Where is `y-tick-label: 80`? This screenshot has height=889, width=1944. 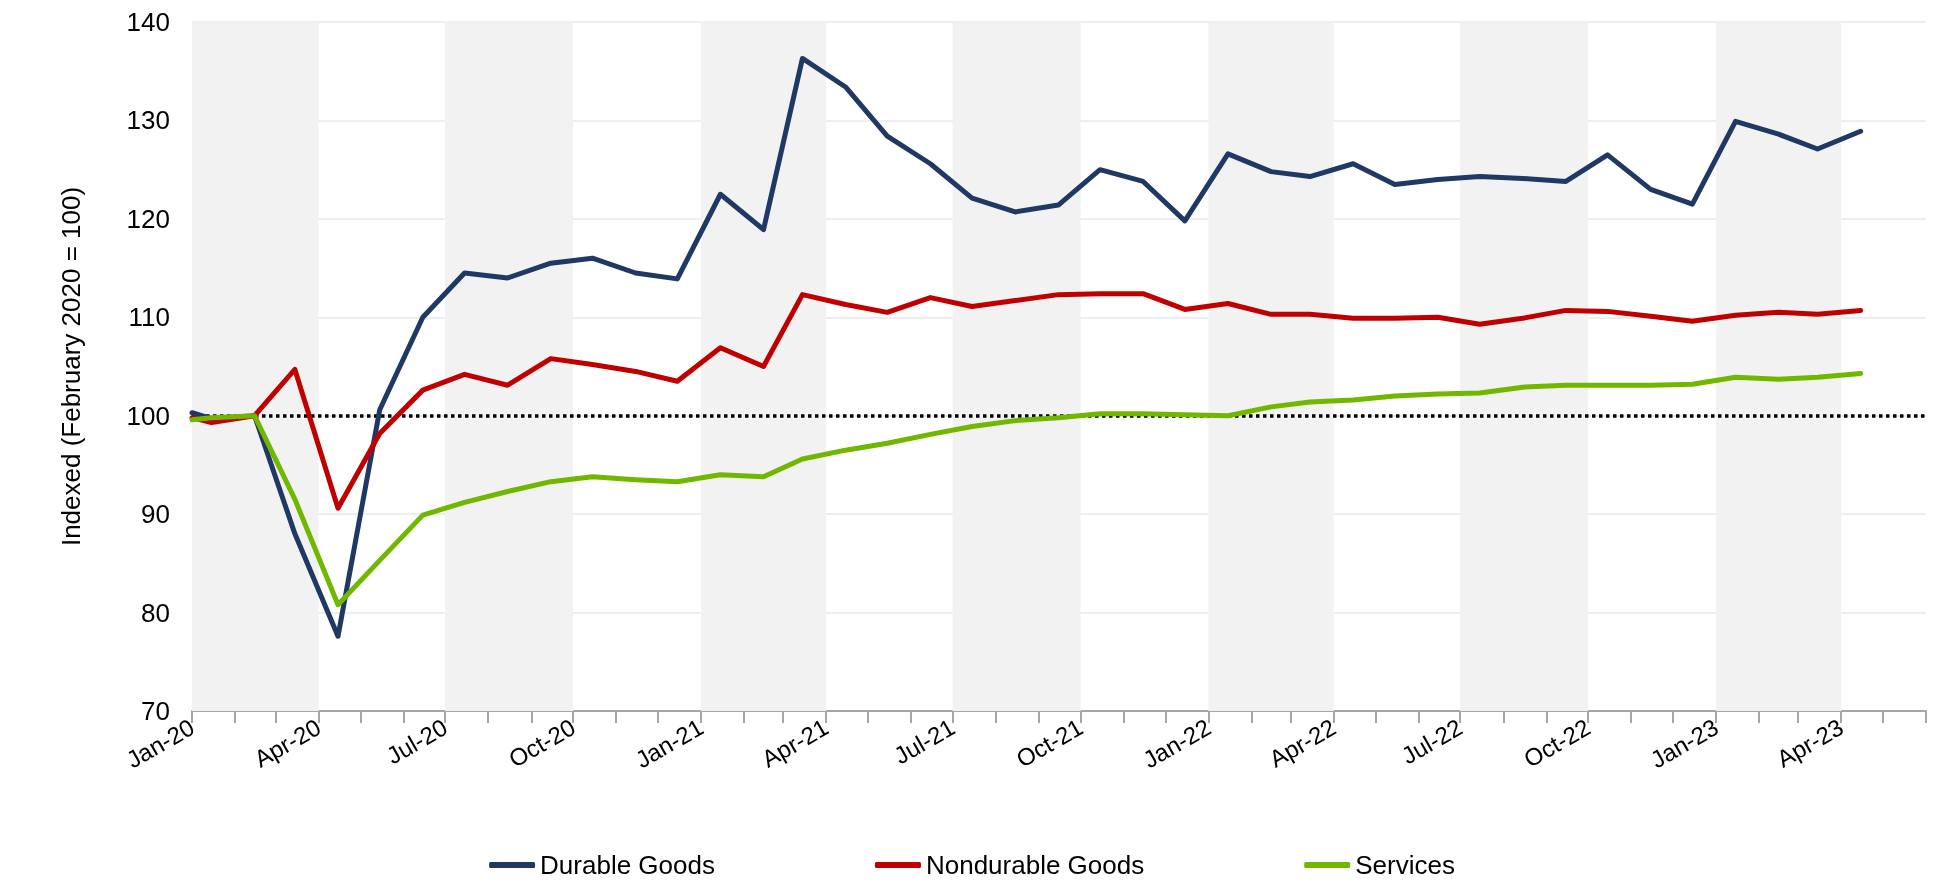 y-tick-label: 80 is located at coordinates (155, 612).